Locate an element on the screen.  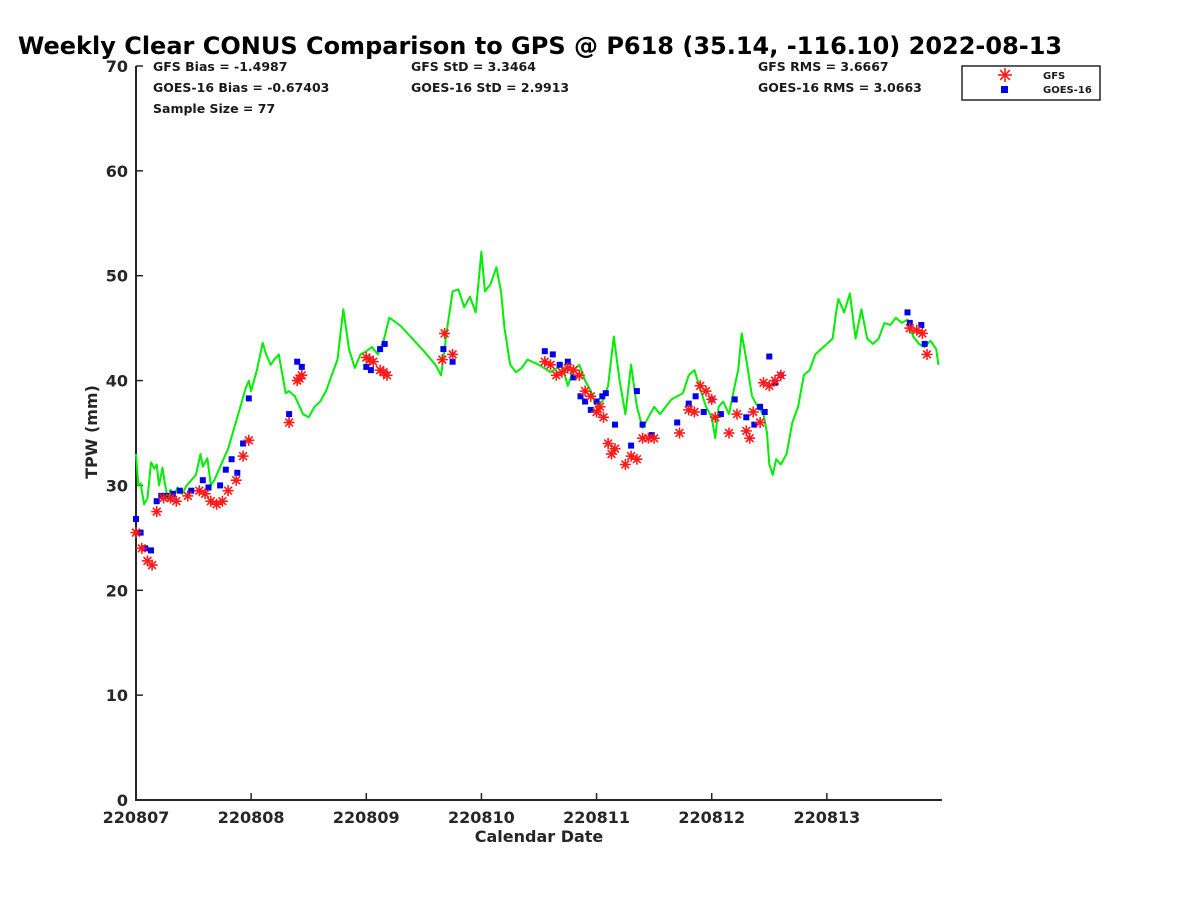
y-axis-label: TPW (mm) is located at coordinates (91, 432).